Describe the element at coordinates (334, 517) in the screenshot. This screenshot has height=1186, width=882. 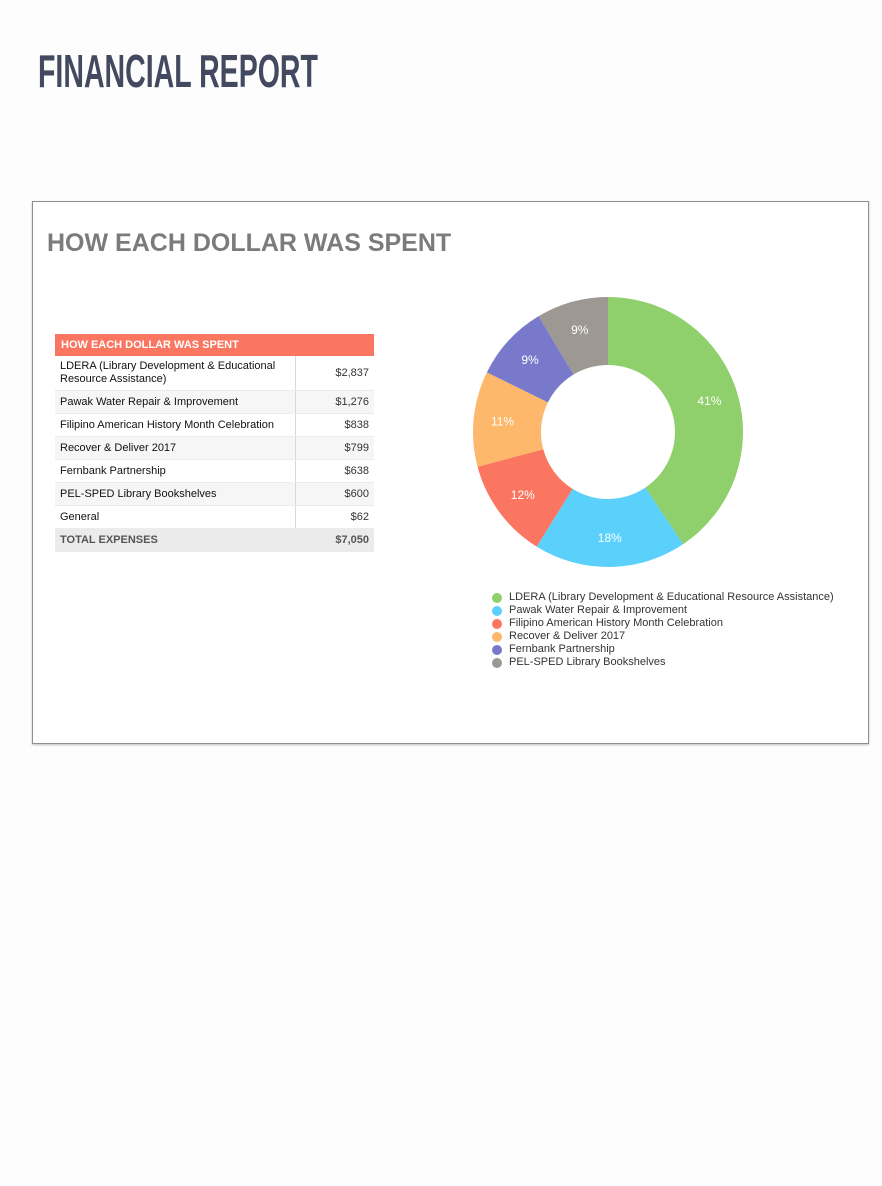
I see `row-amount: $62` at that location.